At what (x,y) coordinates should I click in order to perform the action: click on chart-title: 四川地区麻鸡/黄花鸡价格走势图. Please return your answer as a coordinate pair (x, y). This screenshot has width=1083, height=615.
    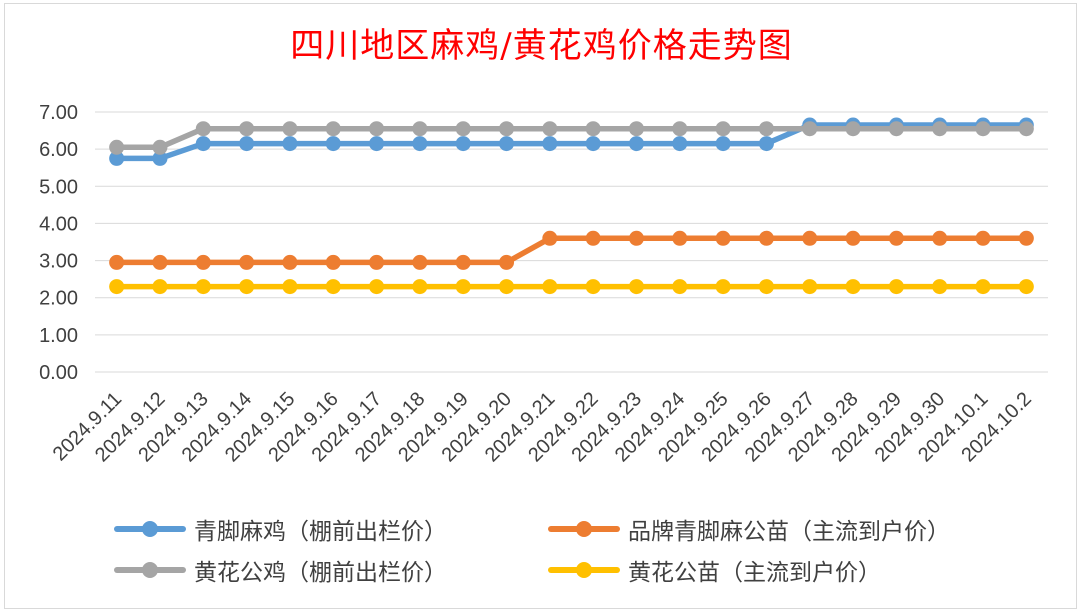
    Looking at the image, I should click on (541, 46).